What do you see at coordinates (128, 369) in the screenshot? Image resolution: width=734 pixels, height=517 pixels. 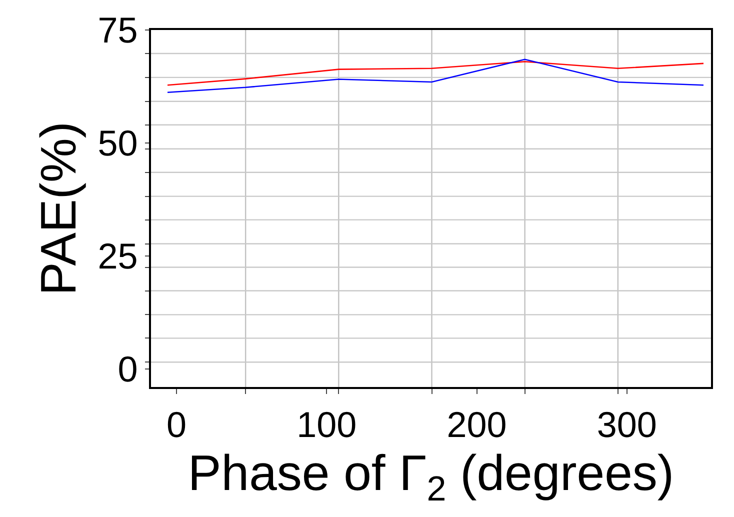 I see `y-tick-label: 0` at bounding box center [128, 369].